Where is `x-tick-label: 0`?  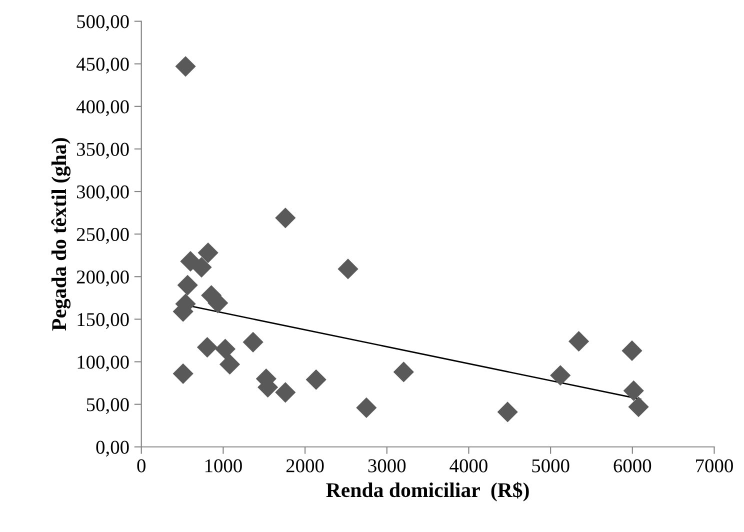
x-tick-label: 0 is located at coordinates (141, 465).